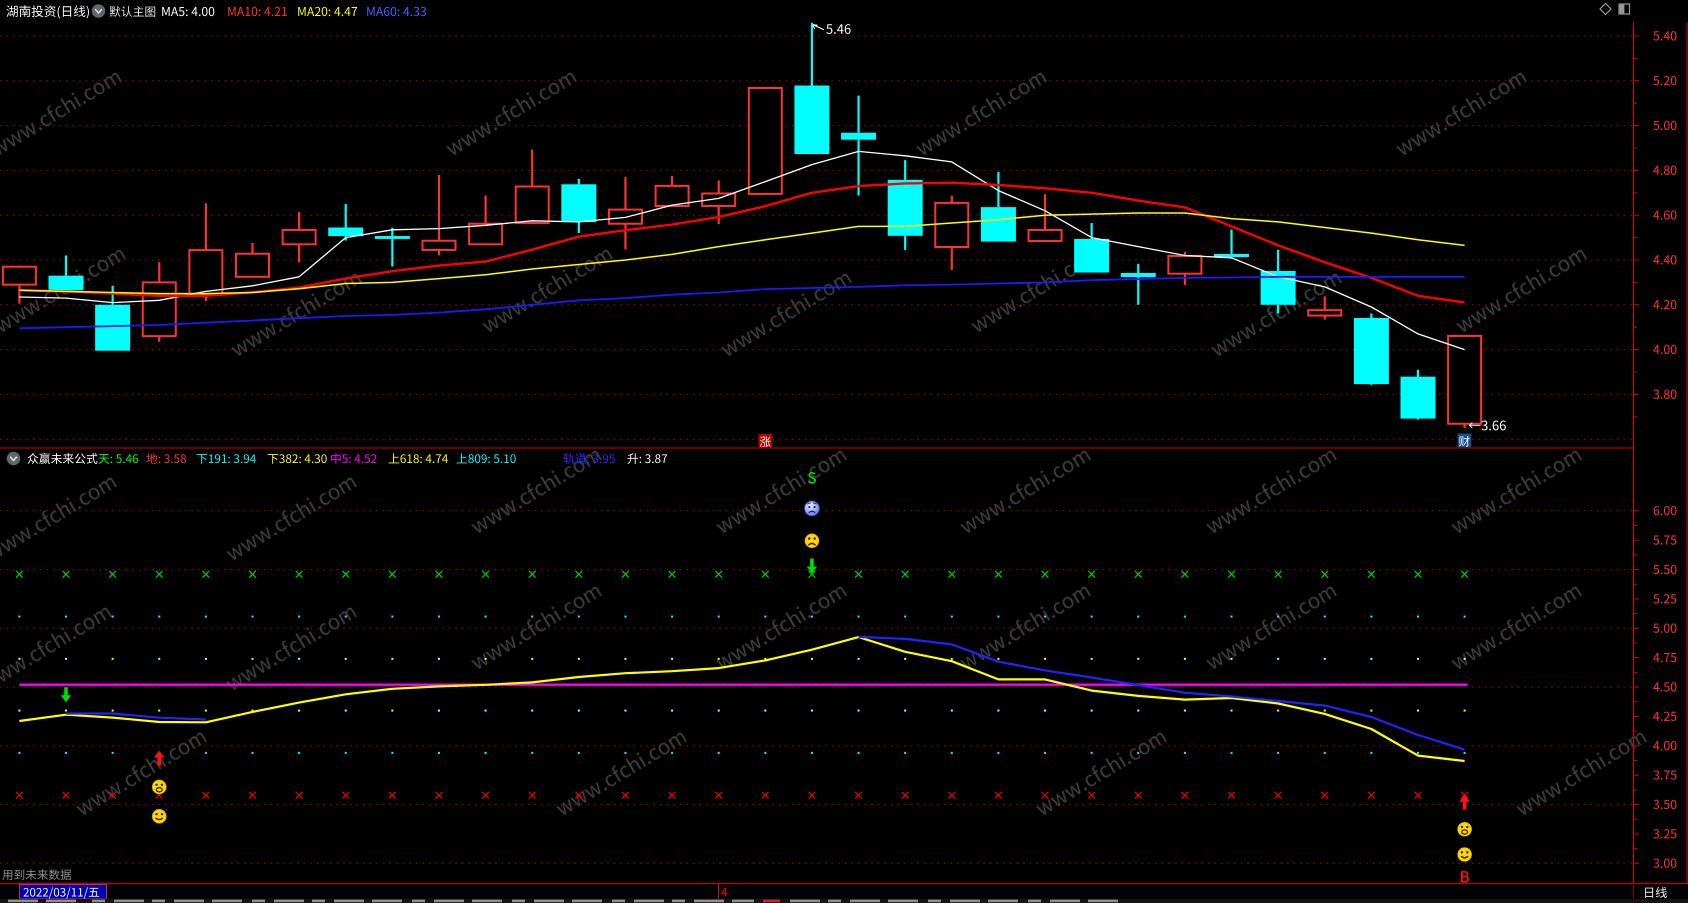 The width and height of the screenshot is (1688, 903). What do you see at coordinates (1660, 452) in the screenshot?
I see `price-axis` at bounding box center [1660, 452].